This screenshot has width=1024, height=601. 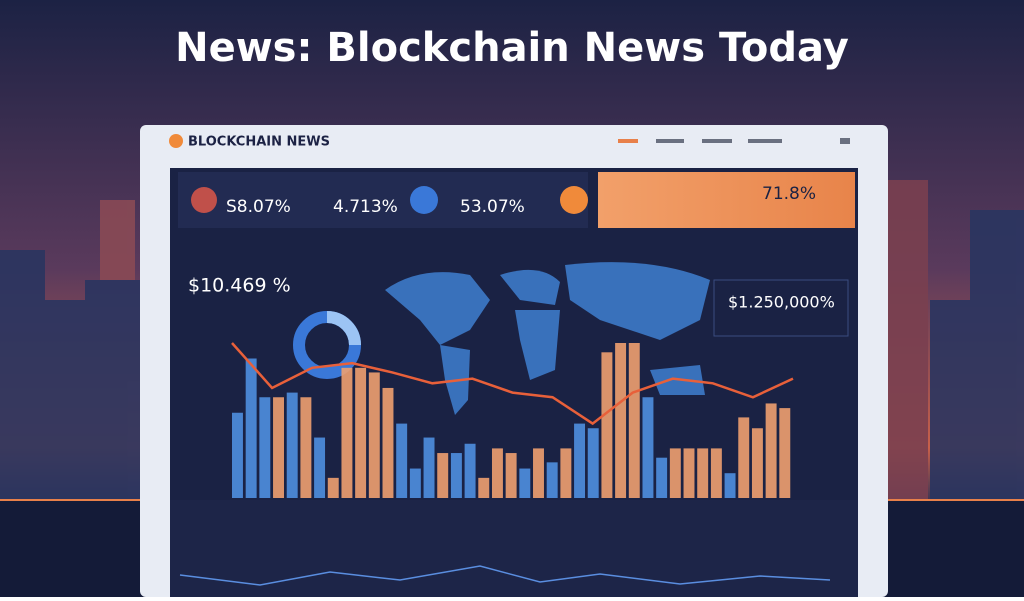 I want to click on left-figure: $10.469 %, so click(x=239, y=286).